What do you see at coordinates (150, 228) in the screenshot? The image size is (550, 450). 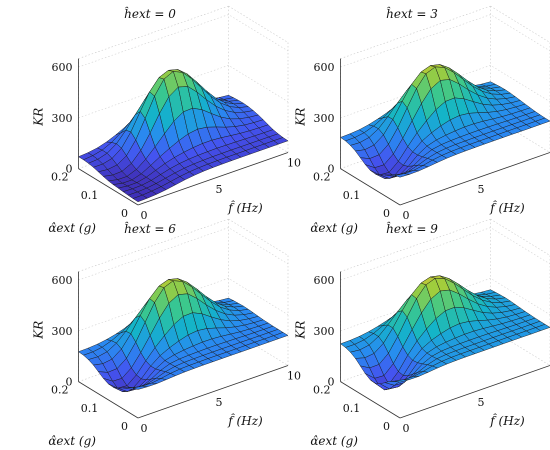 I see `panel-title-2: ĥext = 6` at bounding box center [150, 228].